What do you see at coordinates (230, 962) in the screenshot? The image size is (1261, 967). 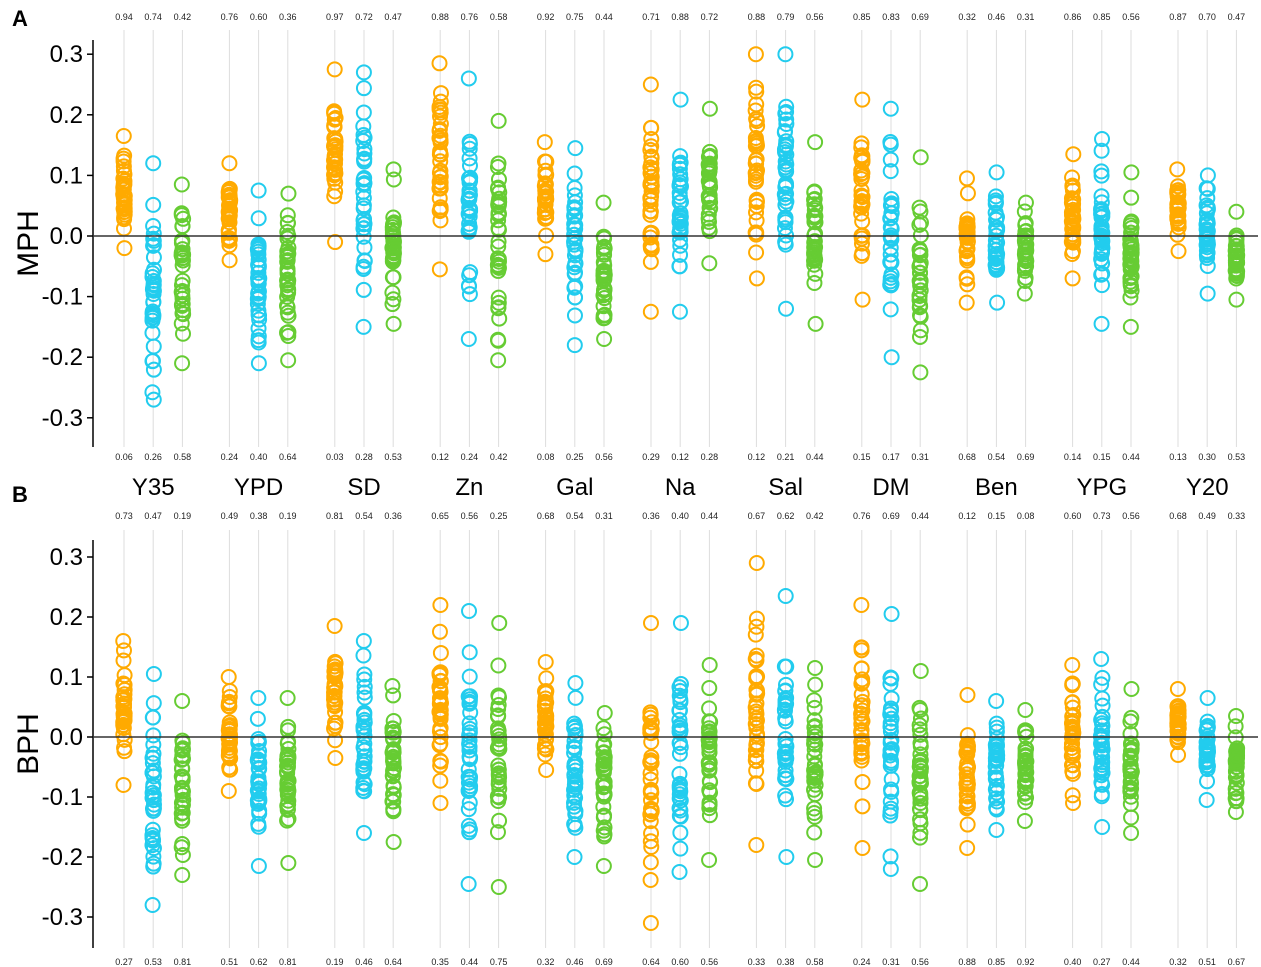 I see `bottom-annotation: 0.51` at bounding box center [230, 962].